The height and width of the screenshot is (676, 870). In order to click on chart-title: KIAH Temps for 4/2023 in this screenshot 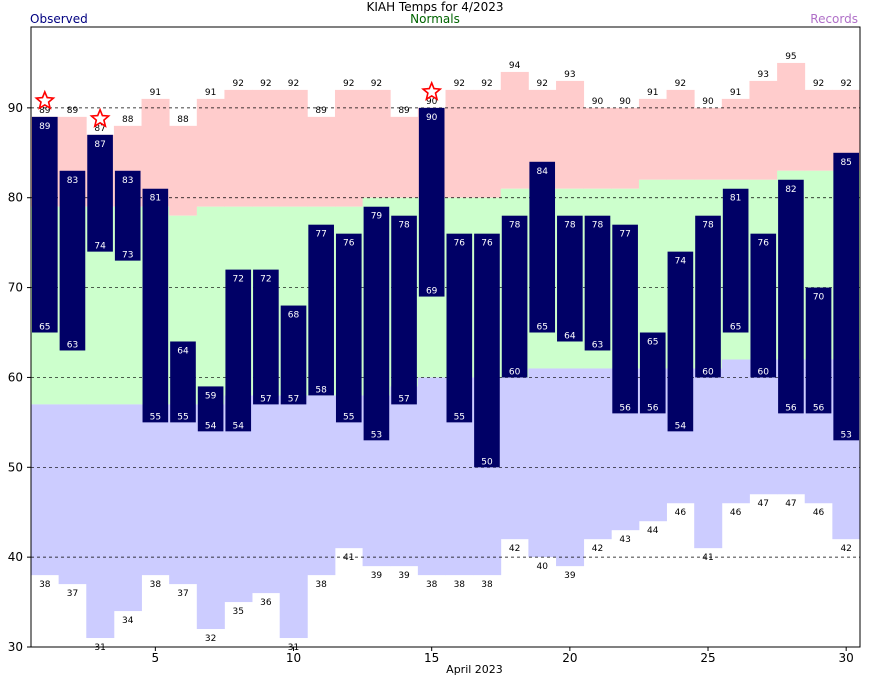, I will do `click(435, 7)`.